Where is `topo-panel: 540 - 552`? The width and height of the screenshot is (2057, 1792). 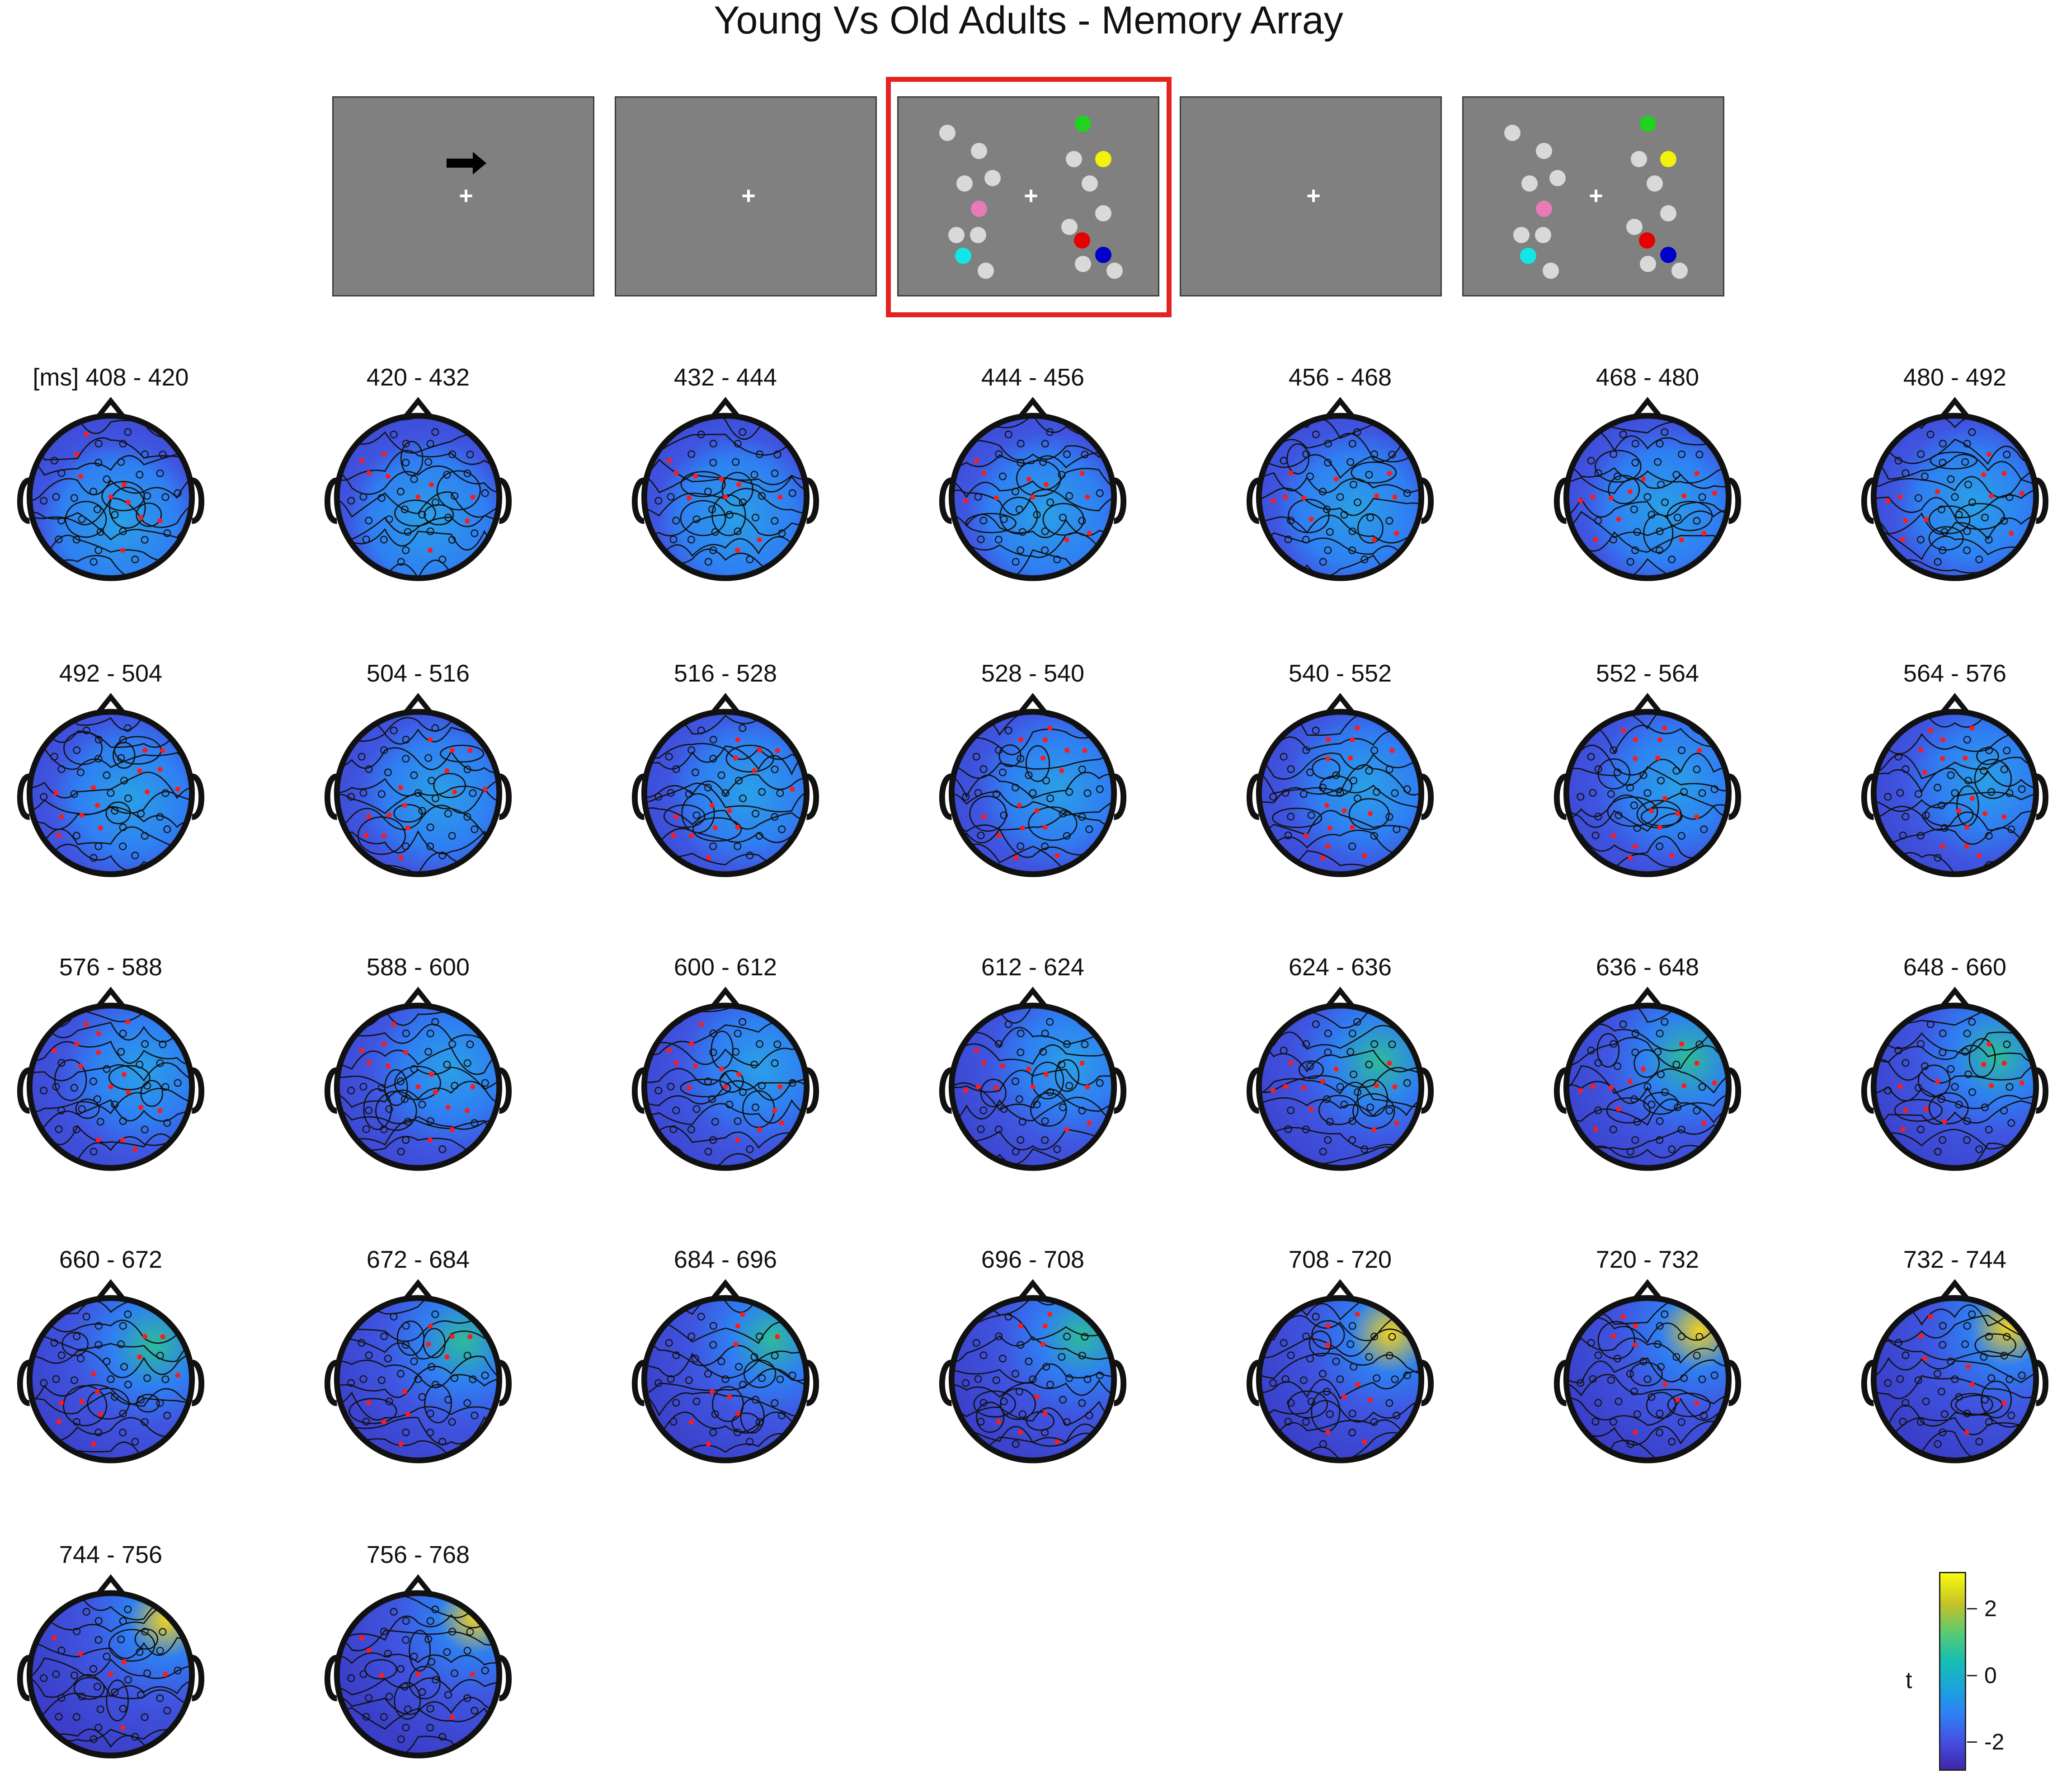 topo-panel: 540 - 552 is located at coordinates (1340, 785).